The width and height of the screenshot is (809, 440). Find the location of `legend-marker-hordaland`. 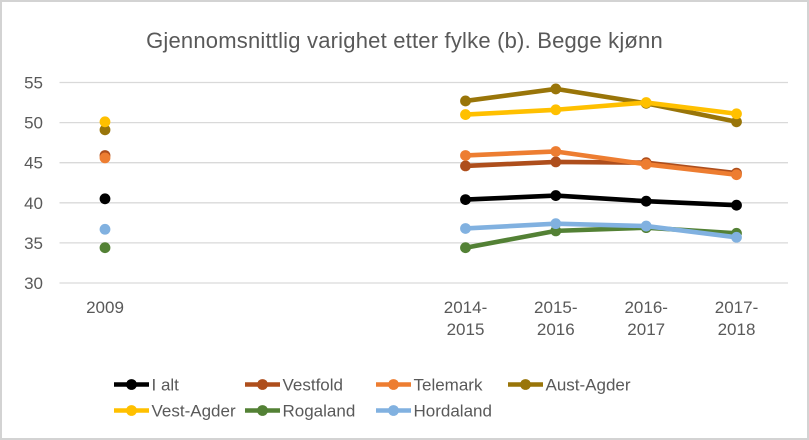

legend-marker-hordaland is located at coordinates (393, 410).